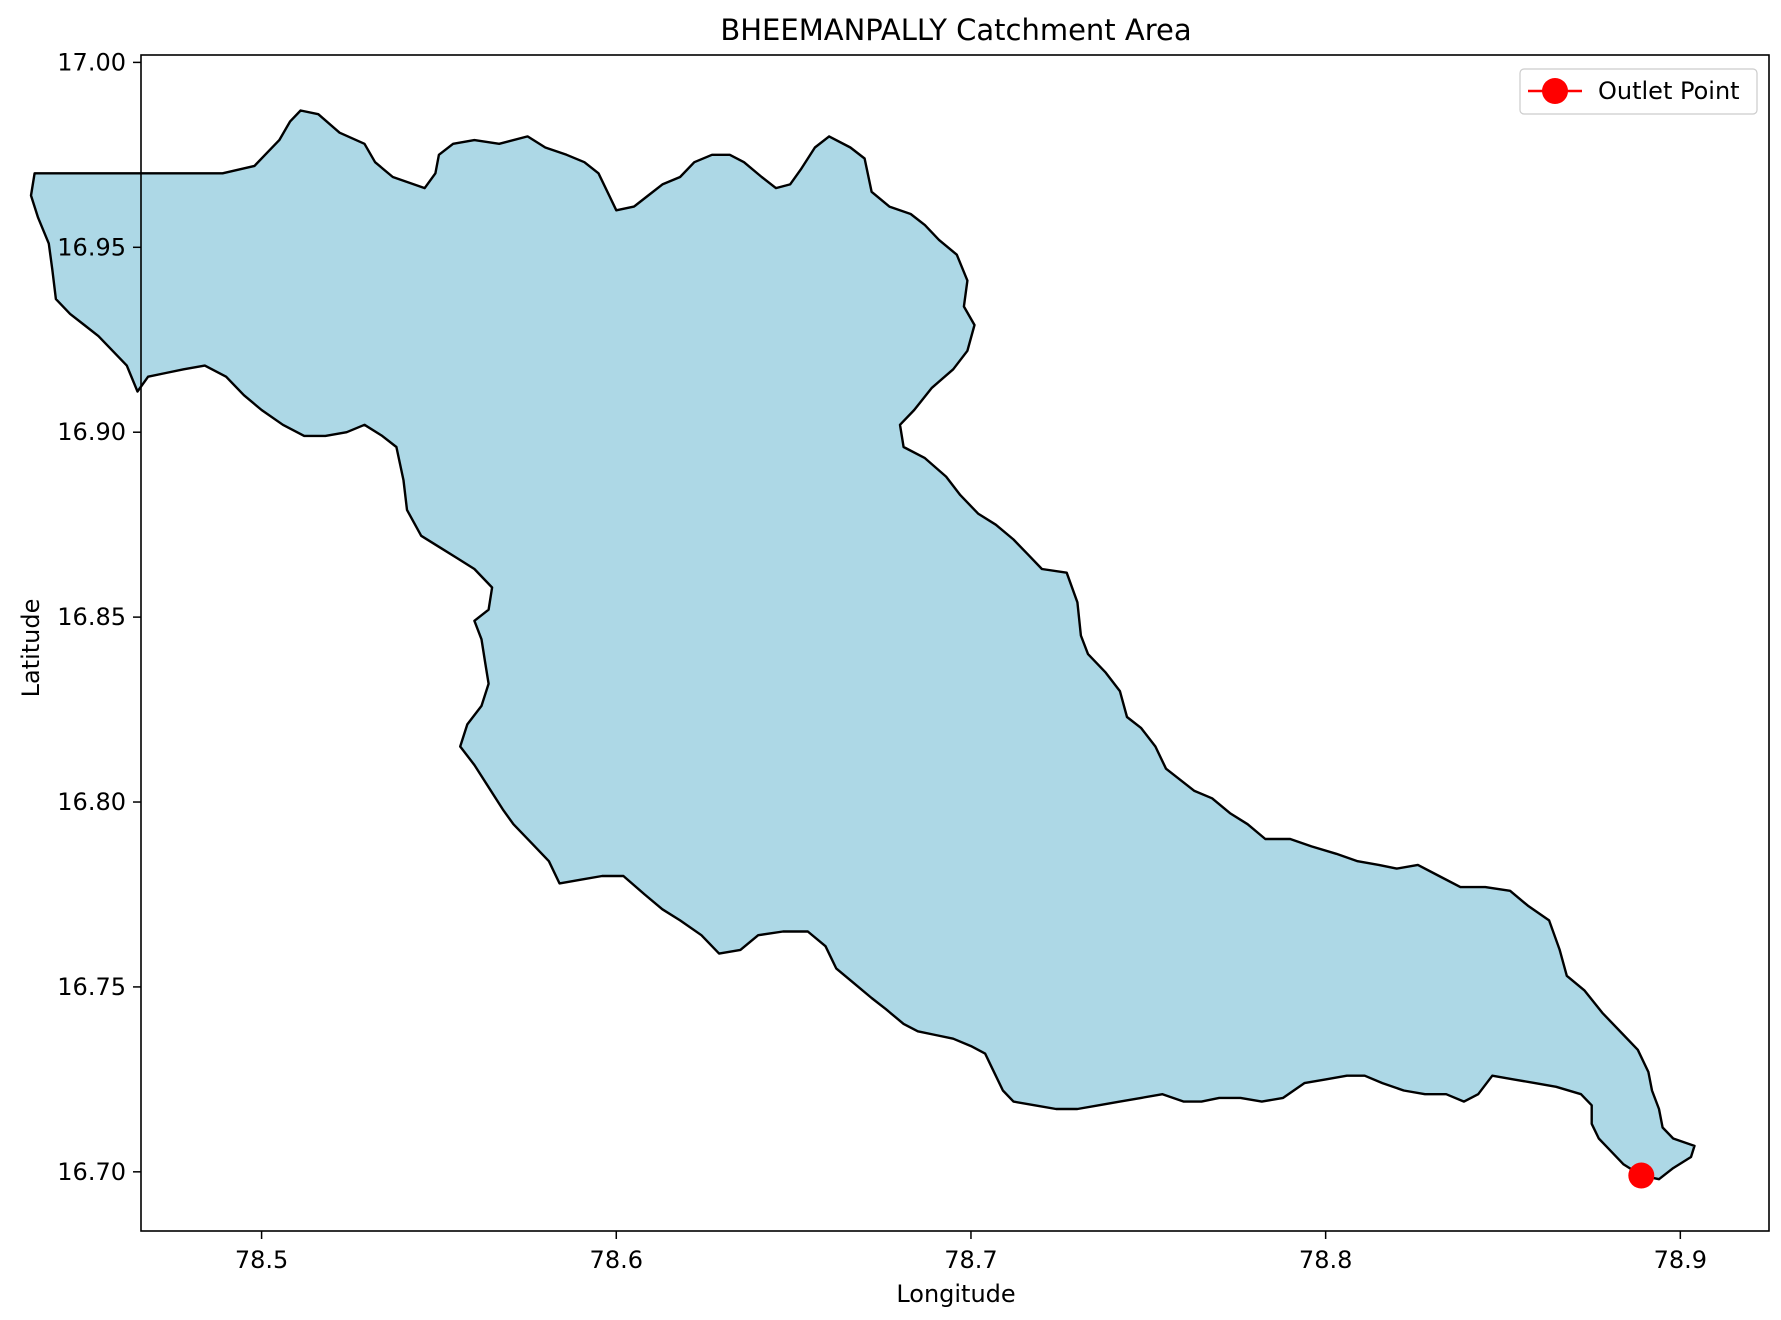 The height and width of the screenshot is (1320, 1781). What do you see at coordinates (91, 247) in the screenshot?
I see `y-tick-label: 16.95` at bounding box center [91, 247].